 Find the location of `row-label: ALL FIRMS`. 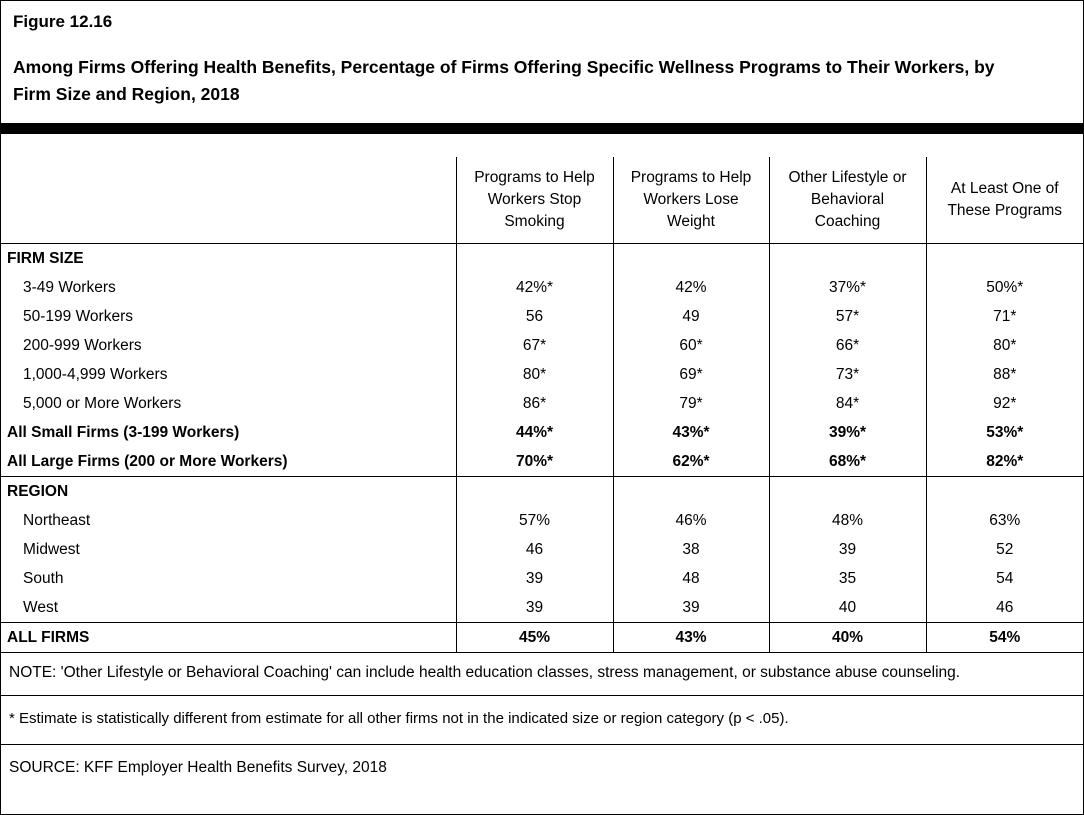

row-label: ALL FIRMS is located at coordinates (228, 637).